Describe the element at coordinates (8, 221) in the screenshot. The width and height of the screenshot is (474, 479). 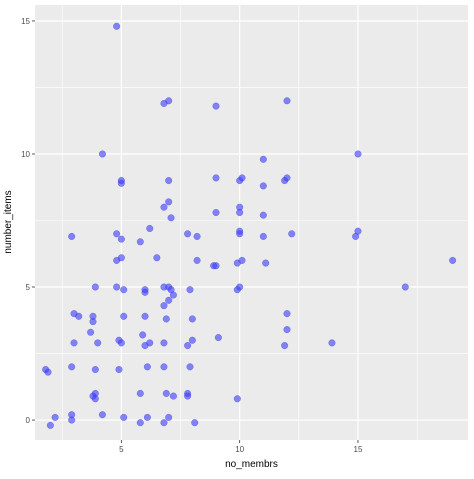
I see `y-axis-title: number_items` at that location.